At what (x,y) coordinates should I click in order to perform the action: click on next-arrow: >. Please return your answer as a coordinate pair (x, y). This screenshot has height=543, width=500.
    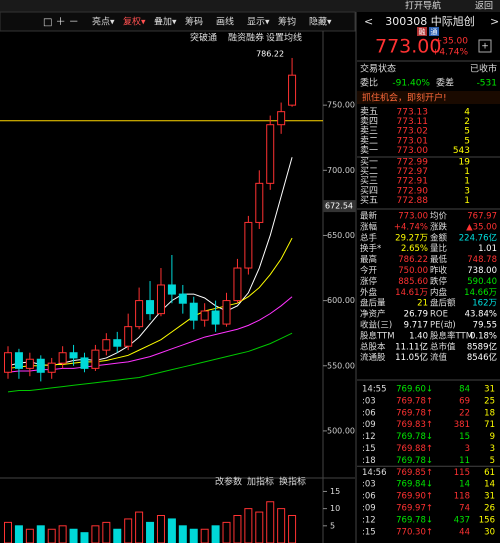
    Looking at the image, I should click on (494, 21).